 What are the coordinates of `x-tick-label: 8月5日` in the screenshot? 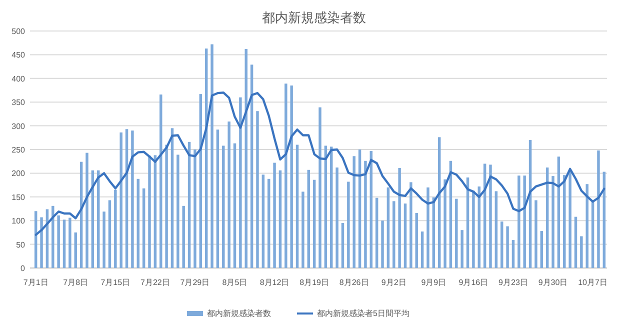 It's located at (235, 282).